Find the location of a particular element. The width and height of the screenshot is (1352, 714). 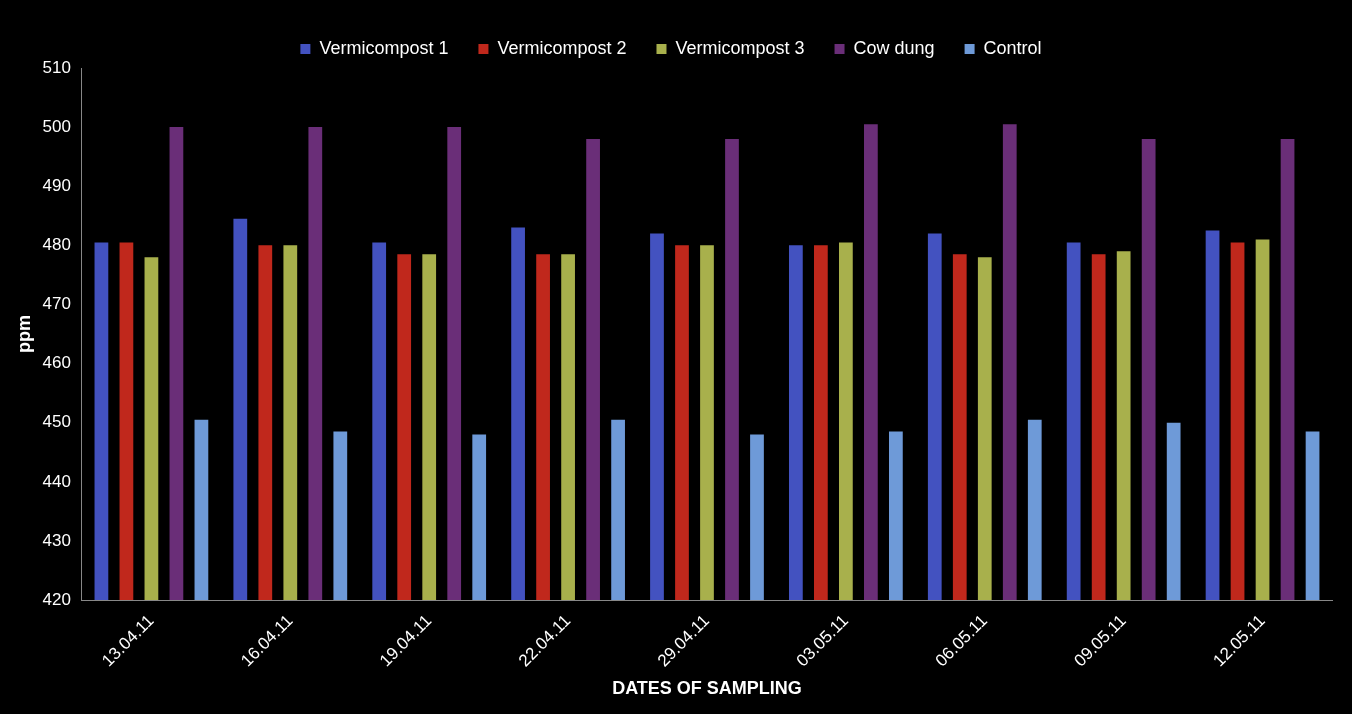

y-tick-label: 460 is located at coordinates (56, 363).